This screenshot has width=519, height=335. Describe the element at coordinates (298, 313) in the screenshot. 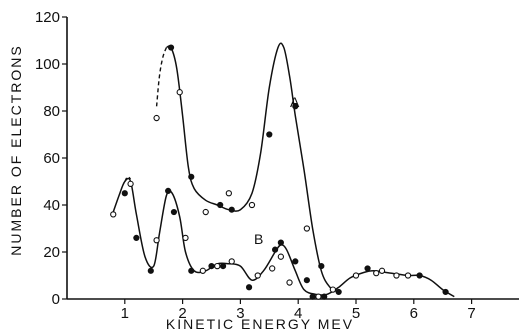

I see `x-tick-label: 4` at that location.